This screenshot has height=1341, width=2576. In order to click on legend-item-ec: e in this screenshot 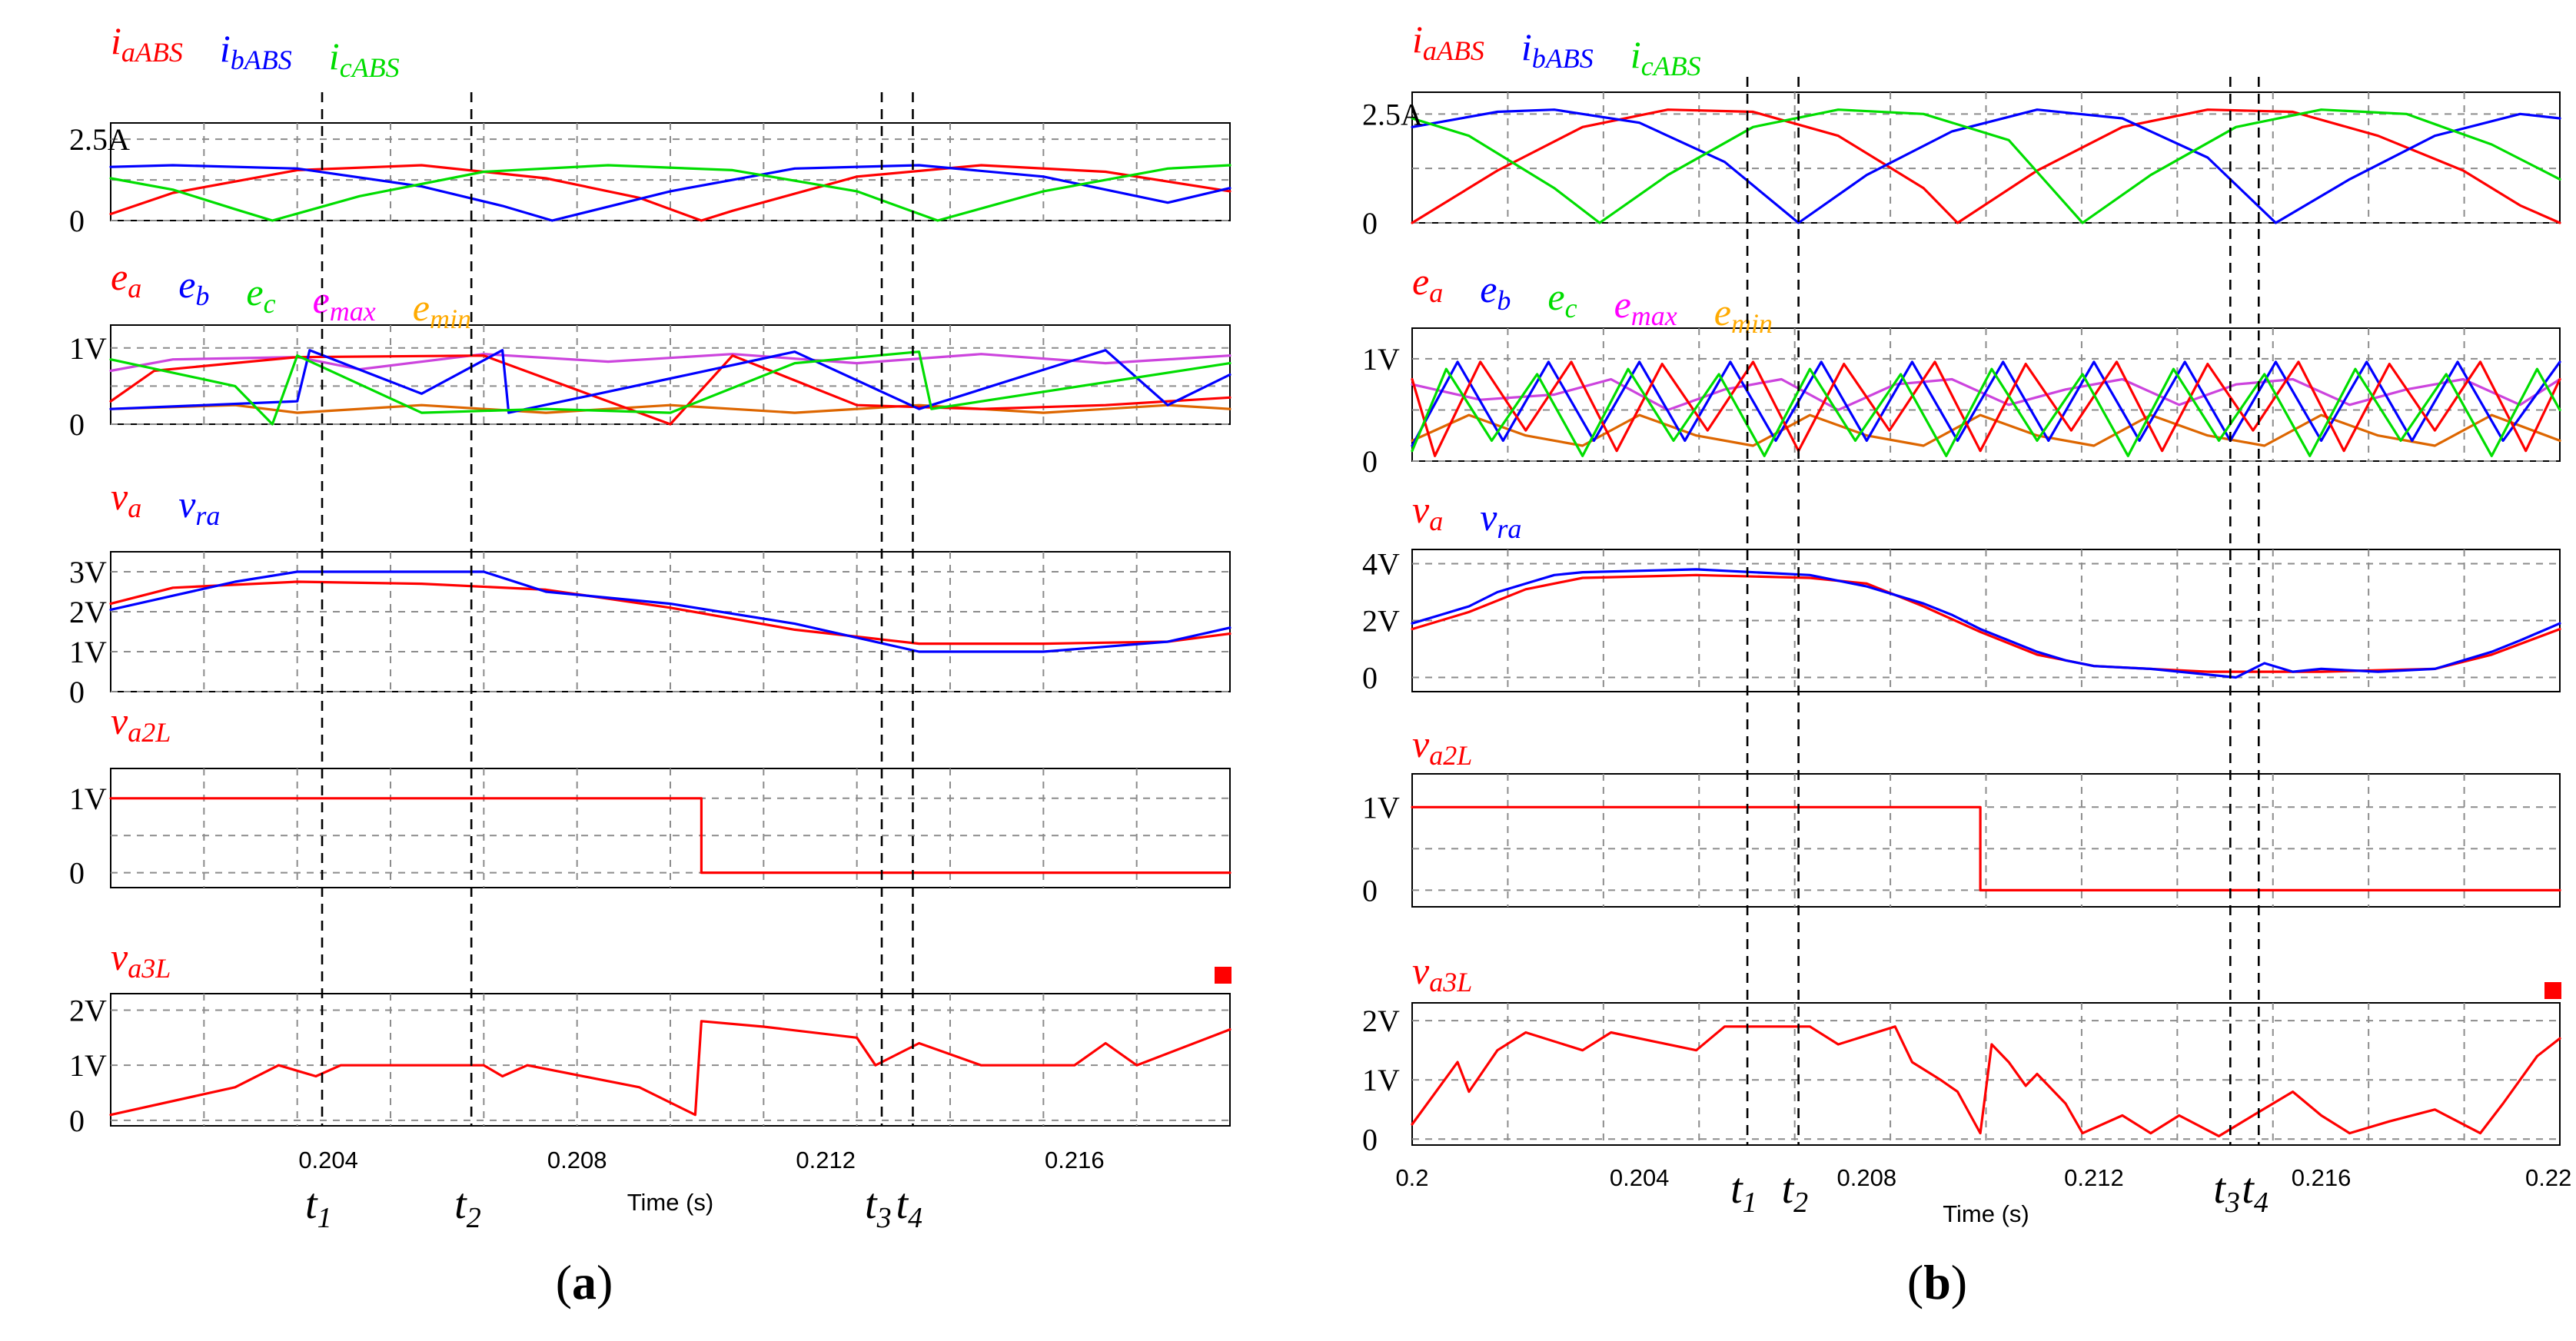, I will do `click(255, 292)`.